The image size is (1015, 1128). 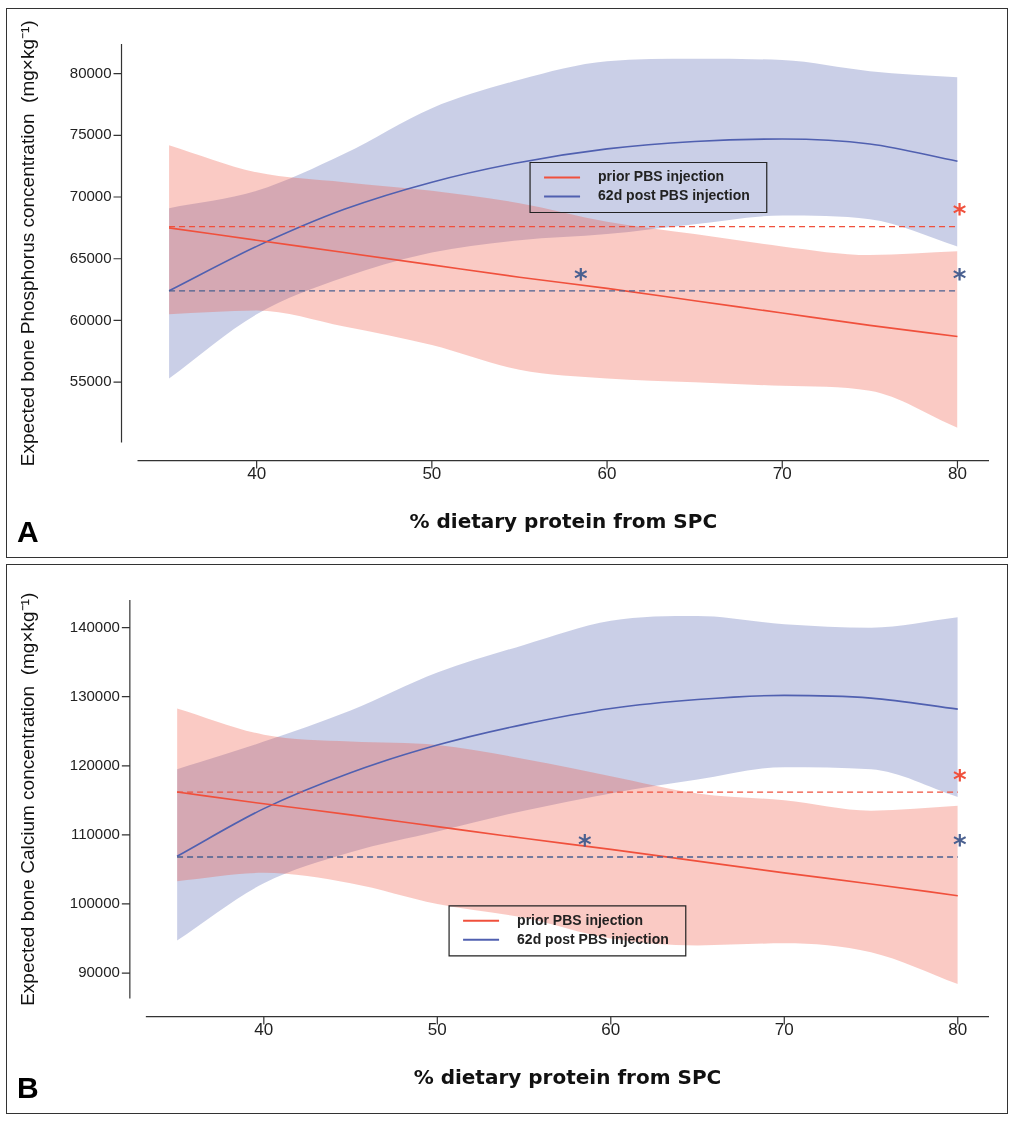 What do you see at coordinates (28, 532) in the screenshot?
I see `text: A` at bounding box center [28, 532].